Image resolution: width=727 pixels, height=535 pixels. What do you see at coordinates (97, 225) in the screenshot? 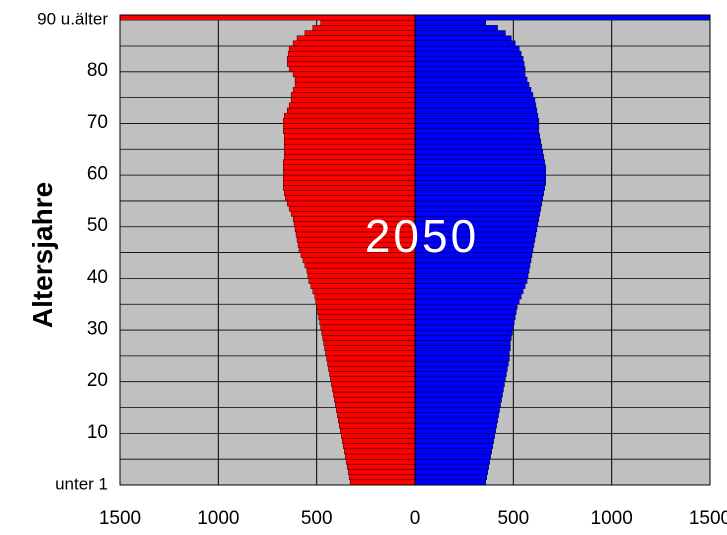
I see `y-tick-label: 50` at bounding box center [97, 225].